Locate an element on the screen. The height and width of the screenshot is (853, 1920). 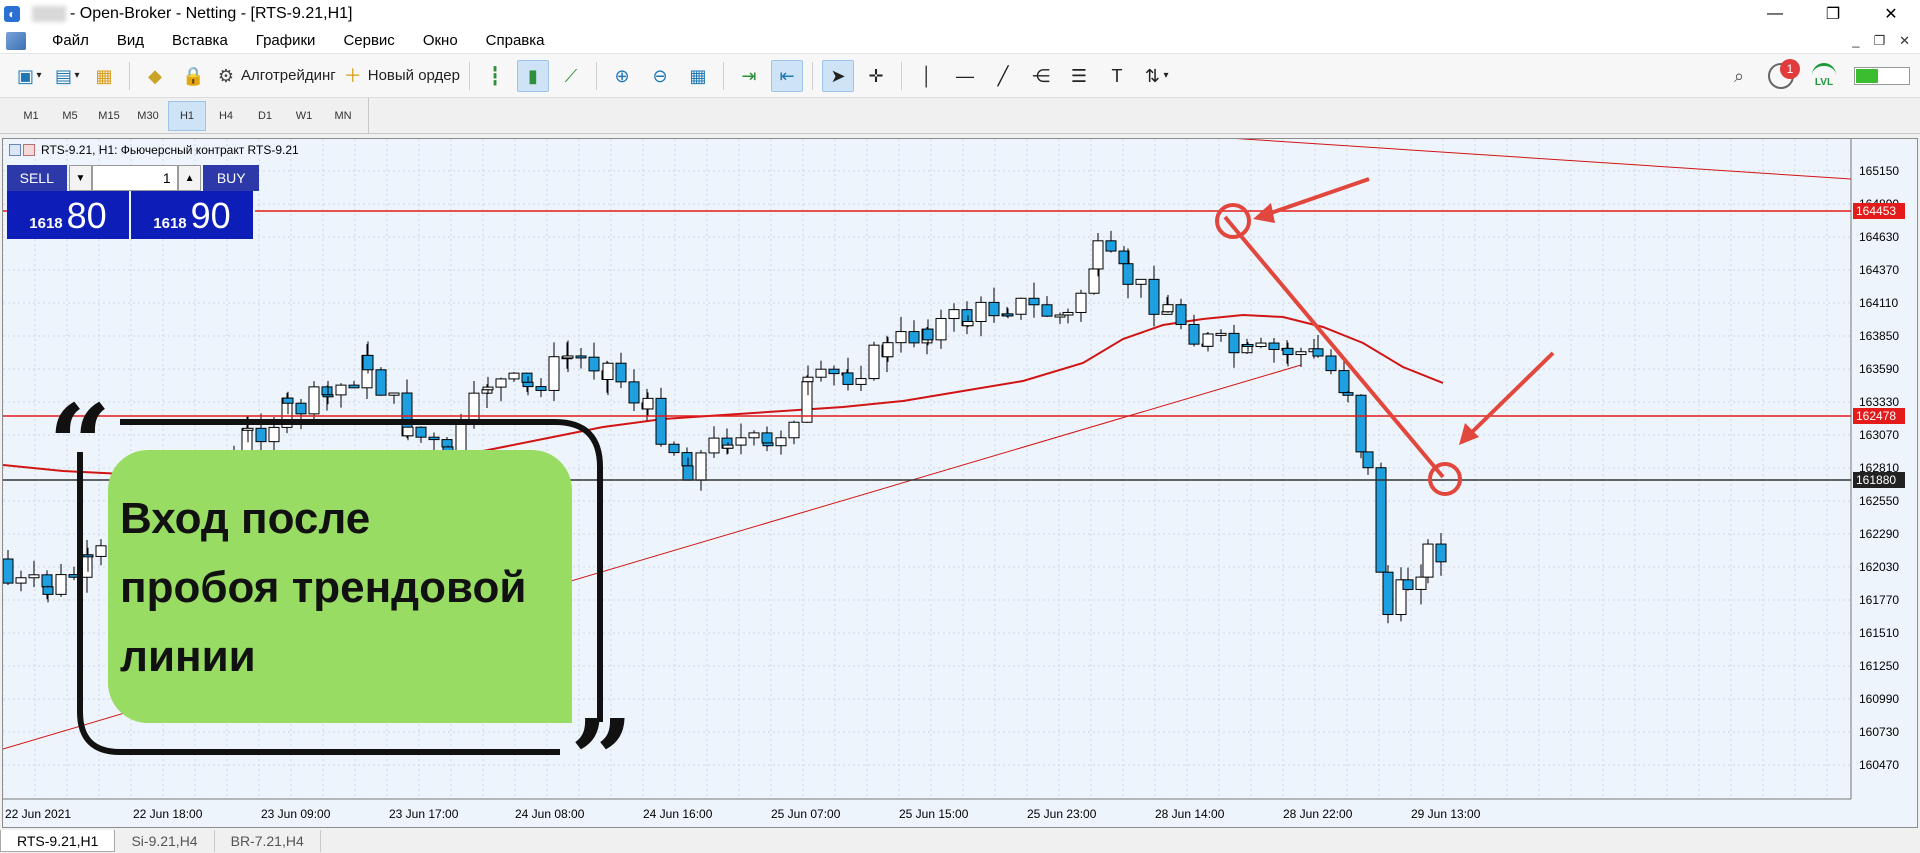
account-name-blurred is located at coordinates (49, 14).